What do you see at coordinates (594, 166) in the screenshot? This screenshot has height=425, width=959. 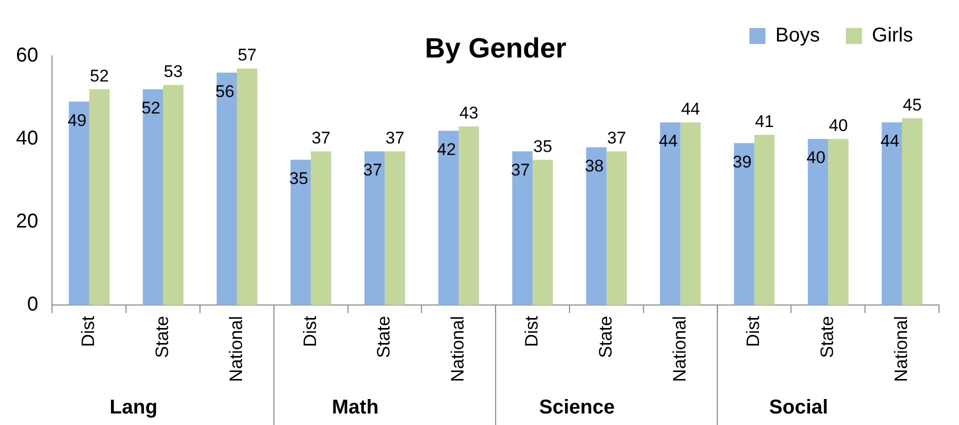 I see `data-label: 38` at bounding box center [594, 166].